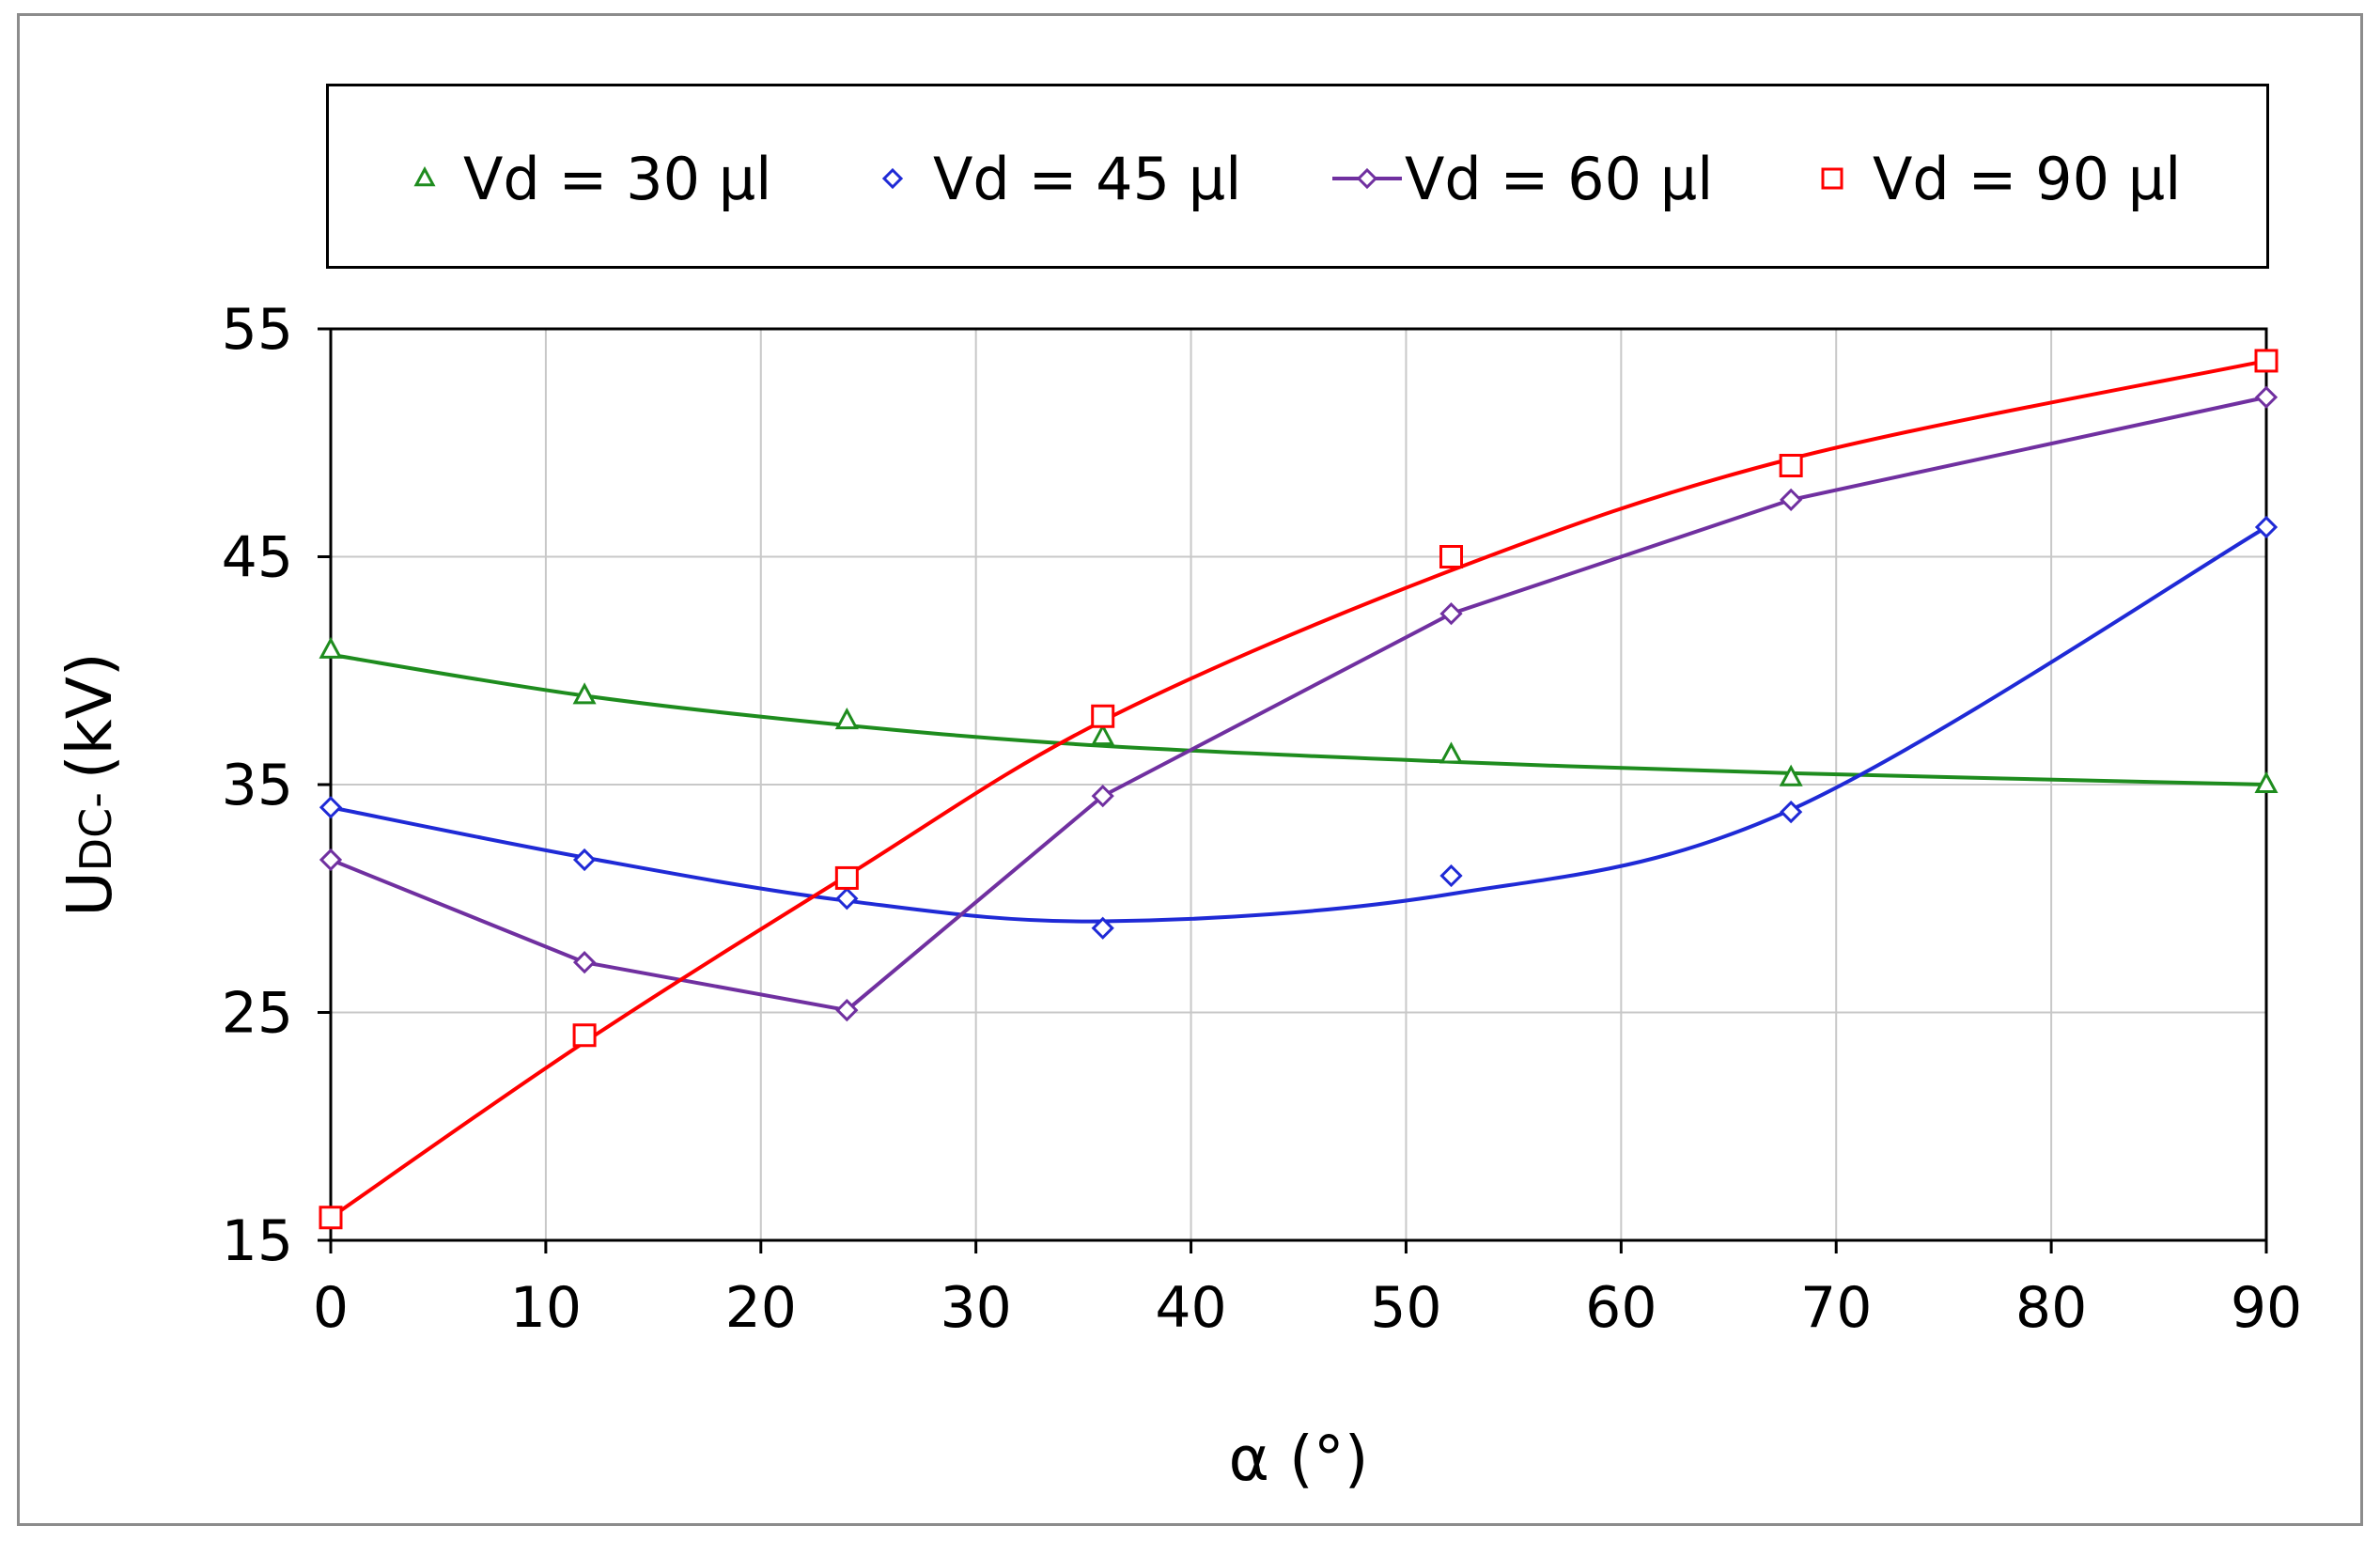 The image size is (2380, 1541). Describe the element at coordinates (257, 558) in the screenshot. I see `y-tick-label: 45` at that location.